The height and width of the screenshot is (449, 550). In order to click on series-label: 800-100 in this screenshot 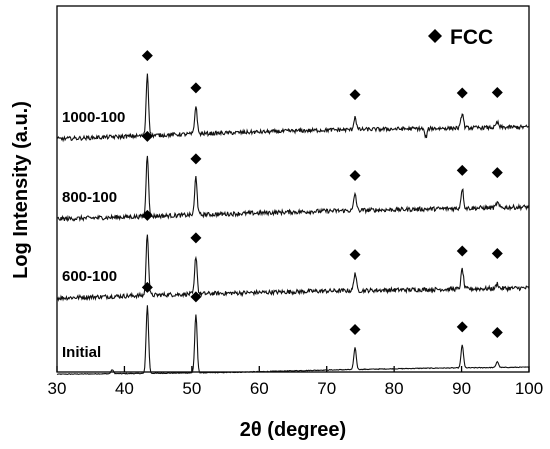, I will do `click(89, 197)`.